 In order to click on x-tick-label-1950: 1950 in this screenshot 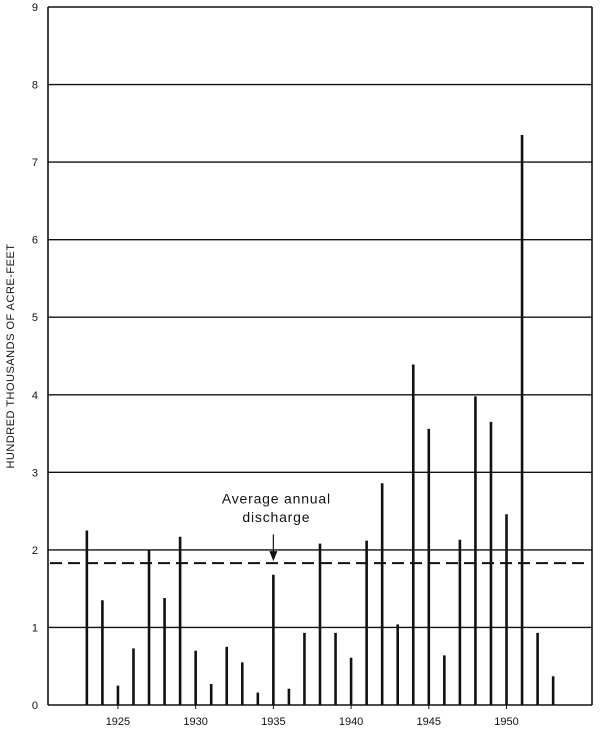, I will do `click(506, 722)`.